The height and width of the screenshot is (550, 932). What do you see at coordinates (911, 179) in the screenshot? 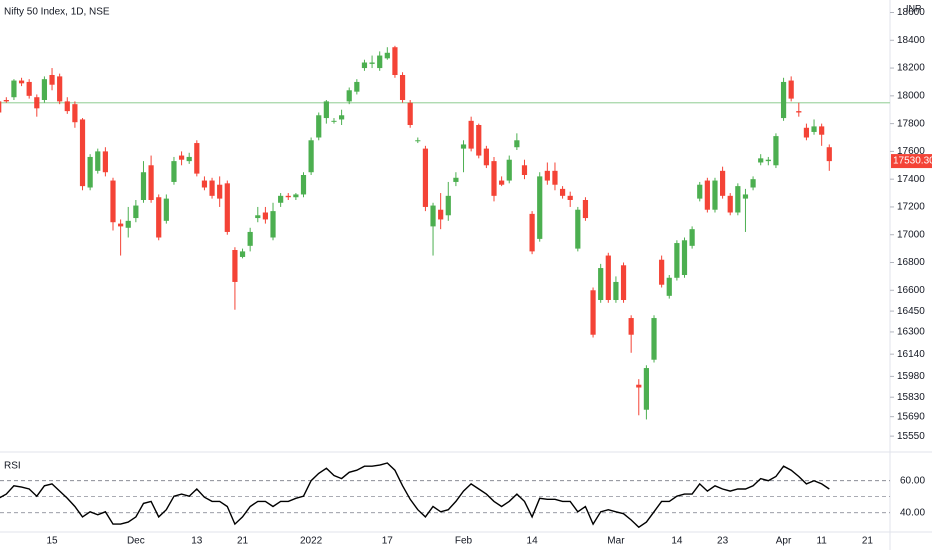
I see `y-tick-label: 17400` at bounding box center [911, 179].